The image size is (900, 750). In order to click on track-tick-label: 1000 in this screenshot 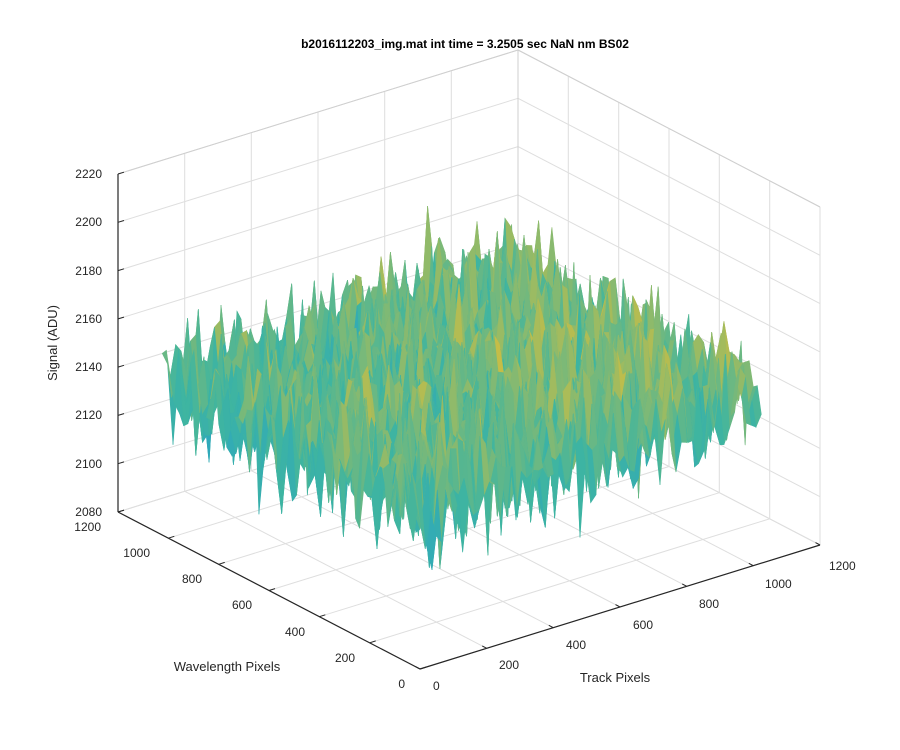, I will do `click(778, 584)`.